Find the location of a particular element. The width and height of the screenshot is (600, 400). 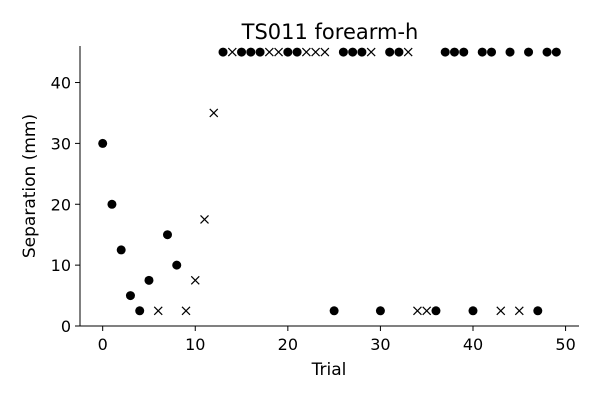

y-tick-label: 40 is located at coordinates (61, 83).